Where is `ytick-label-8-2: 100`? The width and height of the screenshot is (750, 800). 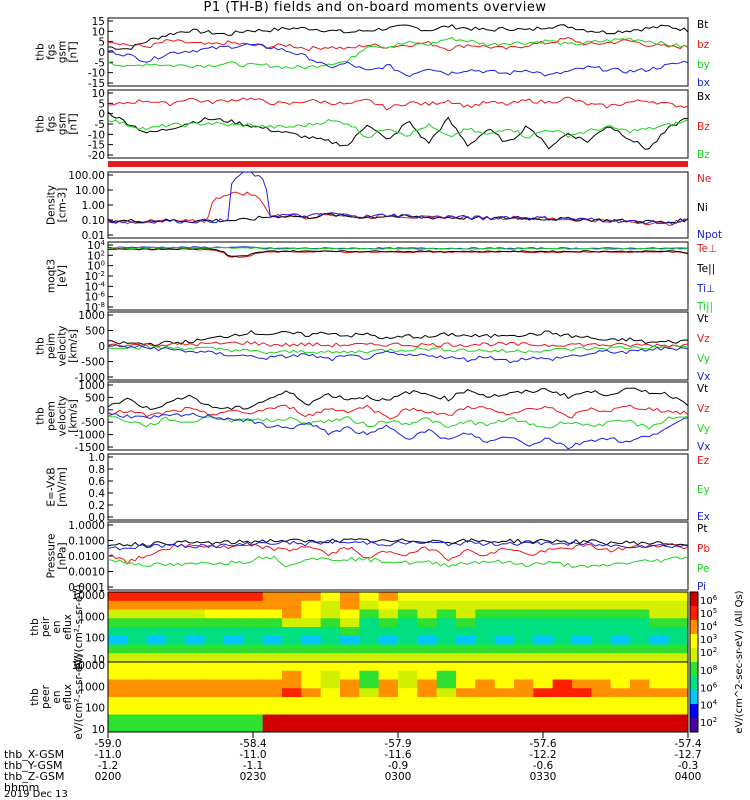 ytick-label-8-2: 100 is located at coordinates (95, 639).